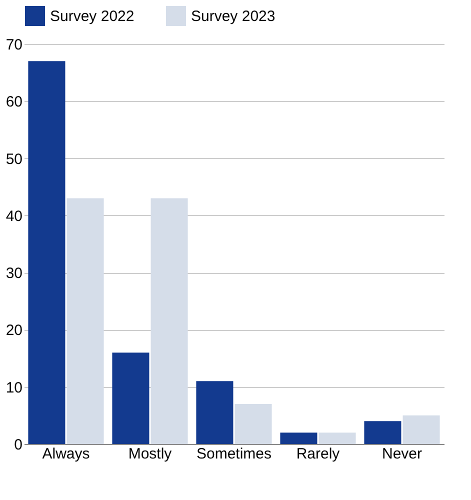 The width and height of the screenshot is (471, 500). I want to click on y-tick-label: 30, so click(14, 273).